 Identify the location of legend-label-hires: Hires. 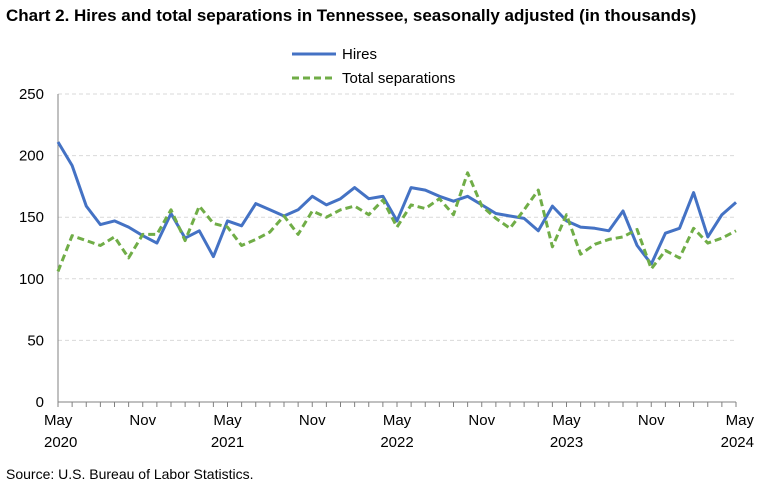
(359, 54).